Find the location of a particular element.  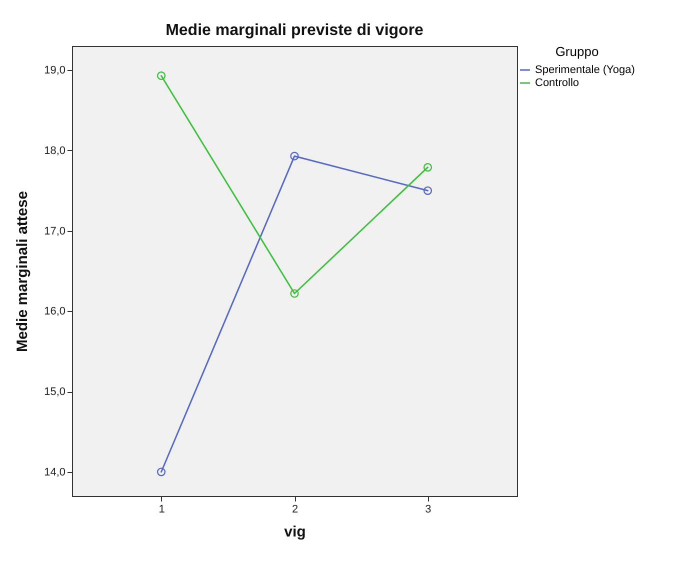

legend-label: Sperimentale (Yoga) is located at coordinates (585, 70).